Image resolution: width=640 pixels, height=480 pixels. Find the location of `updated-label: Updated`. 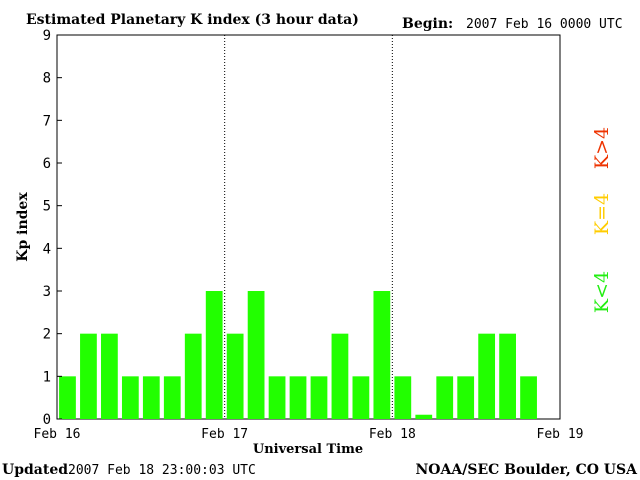

updated-label: Updated is located at coordinates (35, 470).